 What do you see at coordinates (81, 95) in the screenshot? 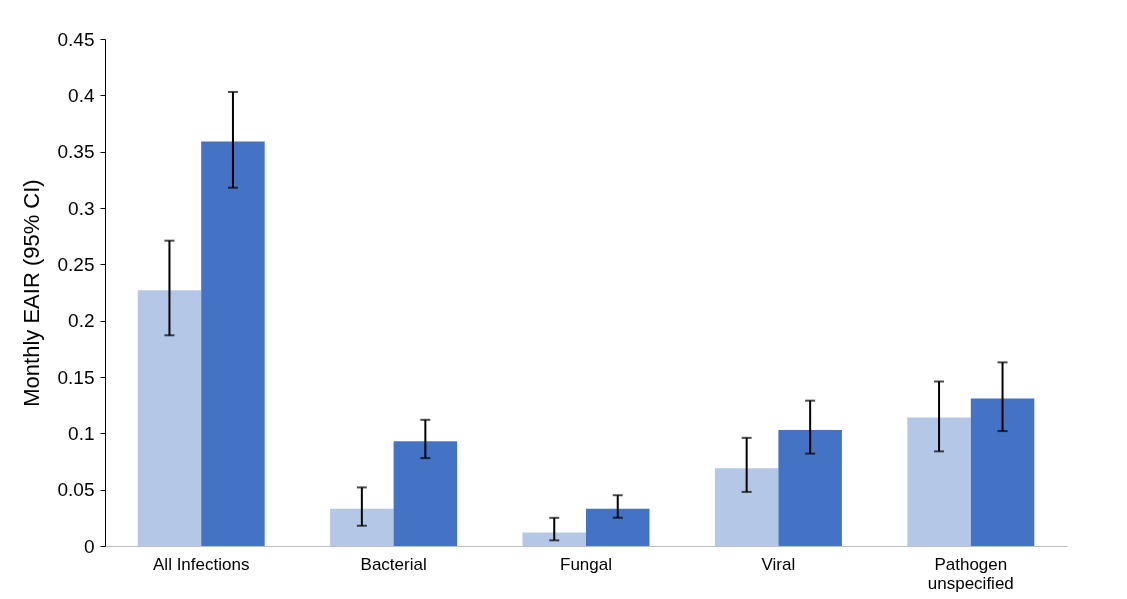
I see `y-tick-label: 0.4` at bounding box center [81, 95].